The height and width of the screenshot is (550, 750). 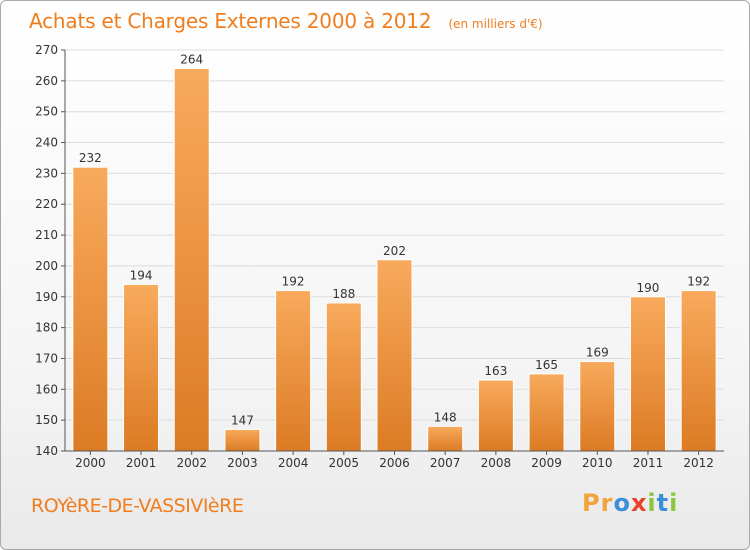 I want to click on y-tick-label: 250, so click(x=46, y=112).